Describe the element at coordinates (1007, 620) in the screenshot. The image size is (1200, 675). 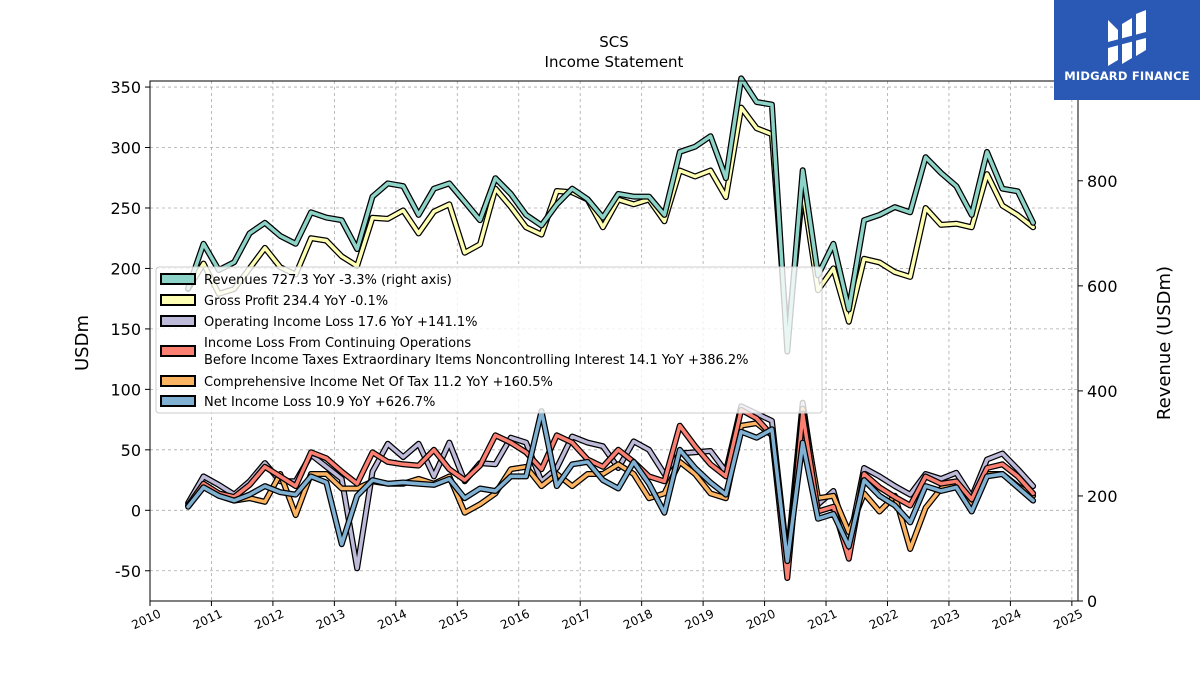
I see `x-tick-label: 2024` at that location.